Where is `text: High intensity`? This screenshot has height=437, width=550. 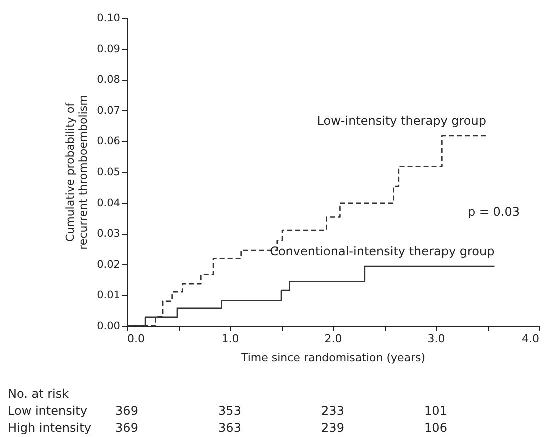 text: High intensity is located at coordinates (50, 428).